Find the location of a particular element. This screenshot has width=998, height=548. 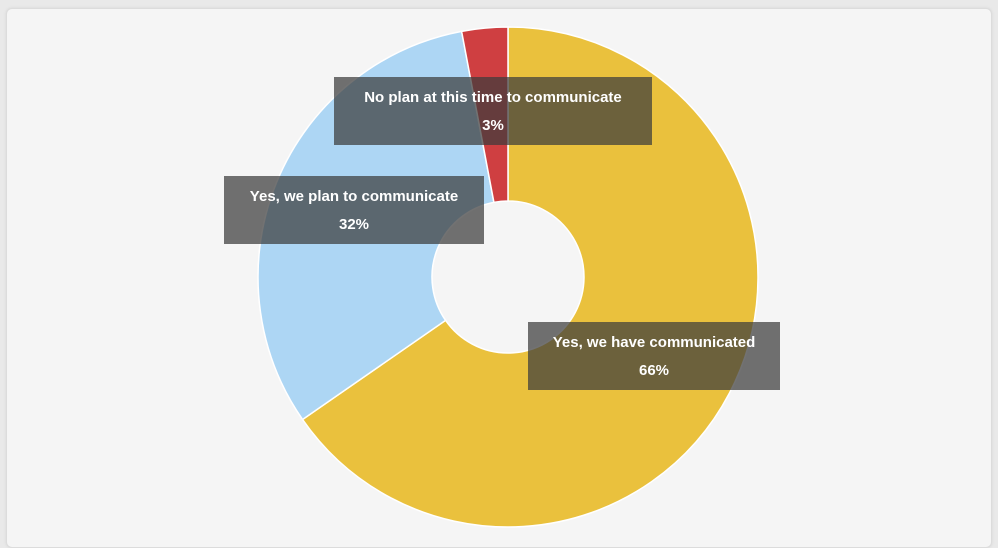

data-label-value: 32% is located at coordinates (354, 224).